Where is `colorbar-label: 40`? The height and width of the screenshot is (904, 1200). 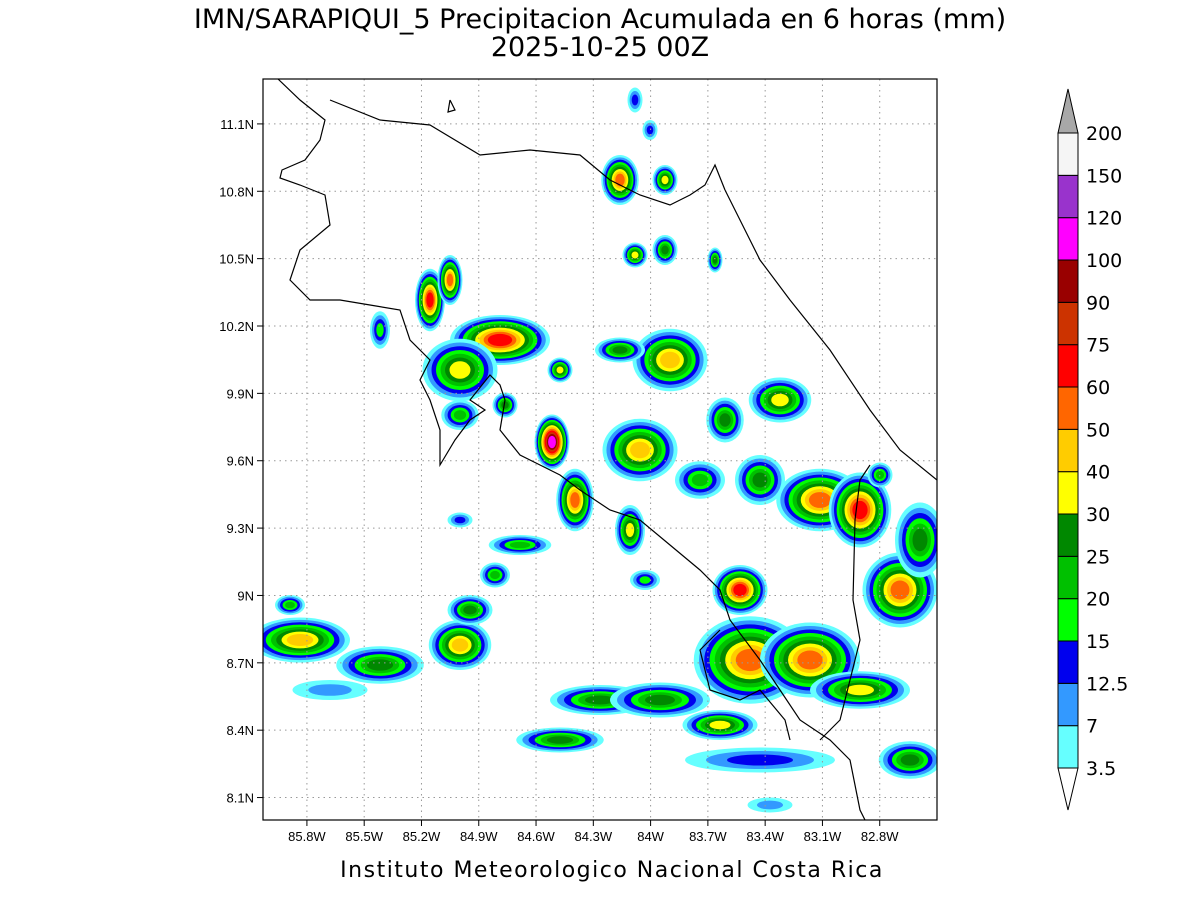 colorbar-label: 40 is located at coordinates (1098, 473).